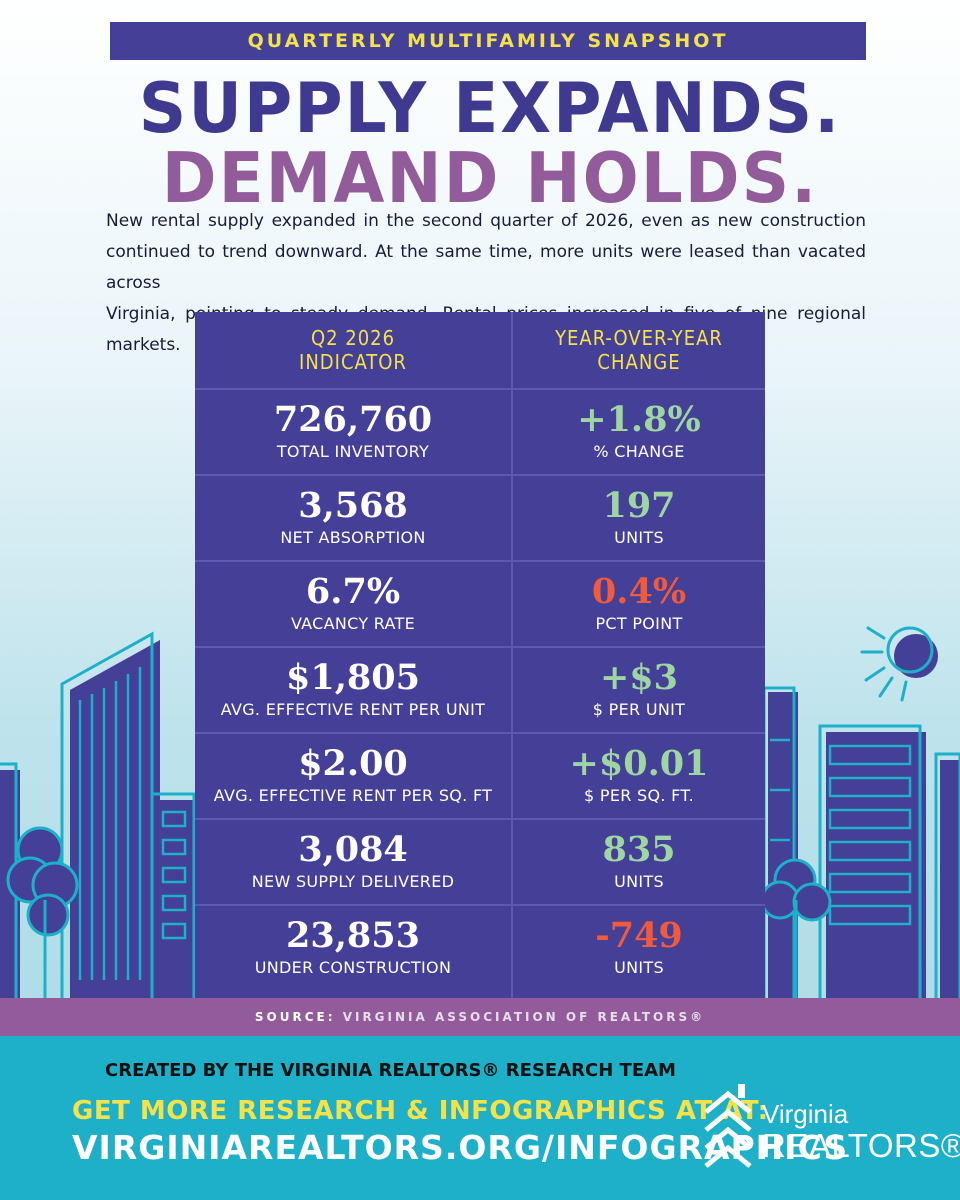  What do you see at coordinates (639, 419) in the screenshot?
I see `change-value: +1.8%` at bounding box center [639, 419].